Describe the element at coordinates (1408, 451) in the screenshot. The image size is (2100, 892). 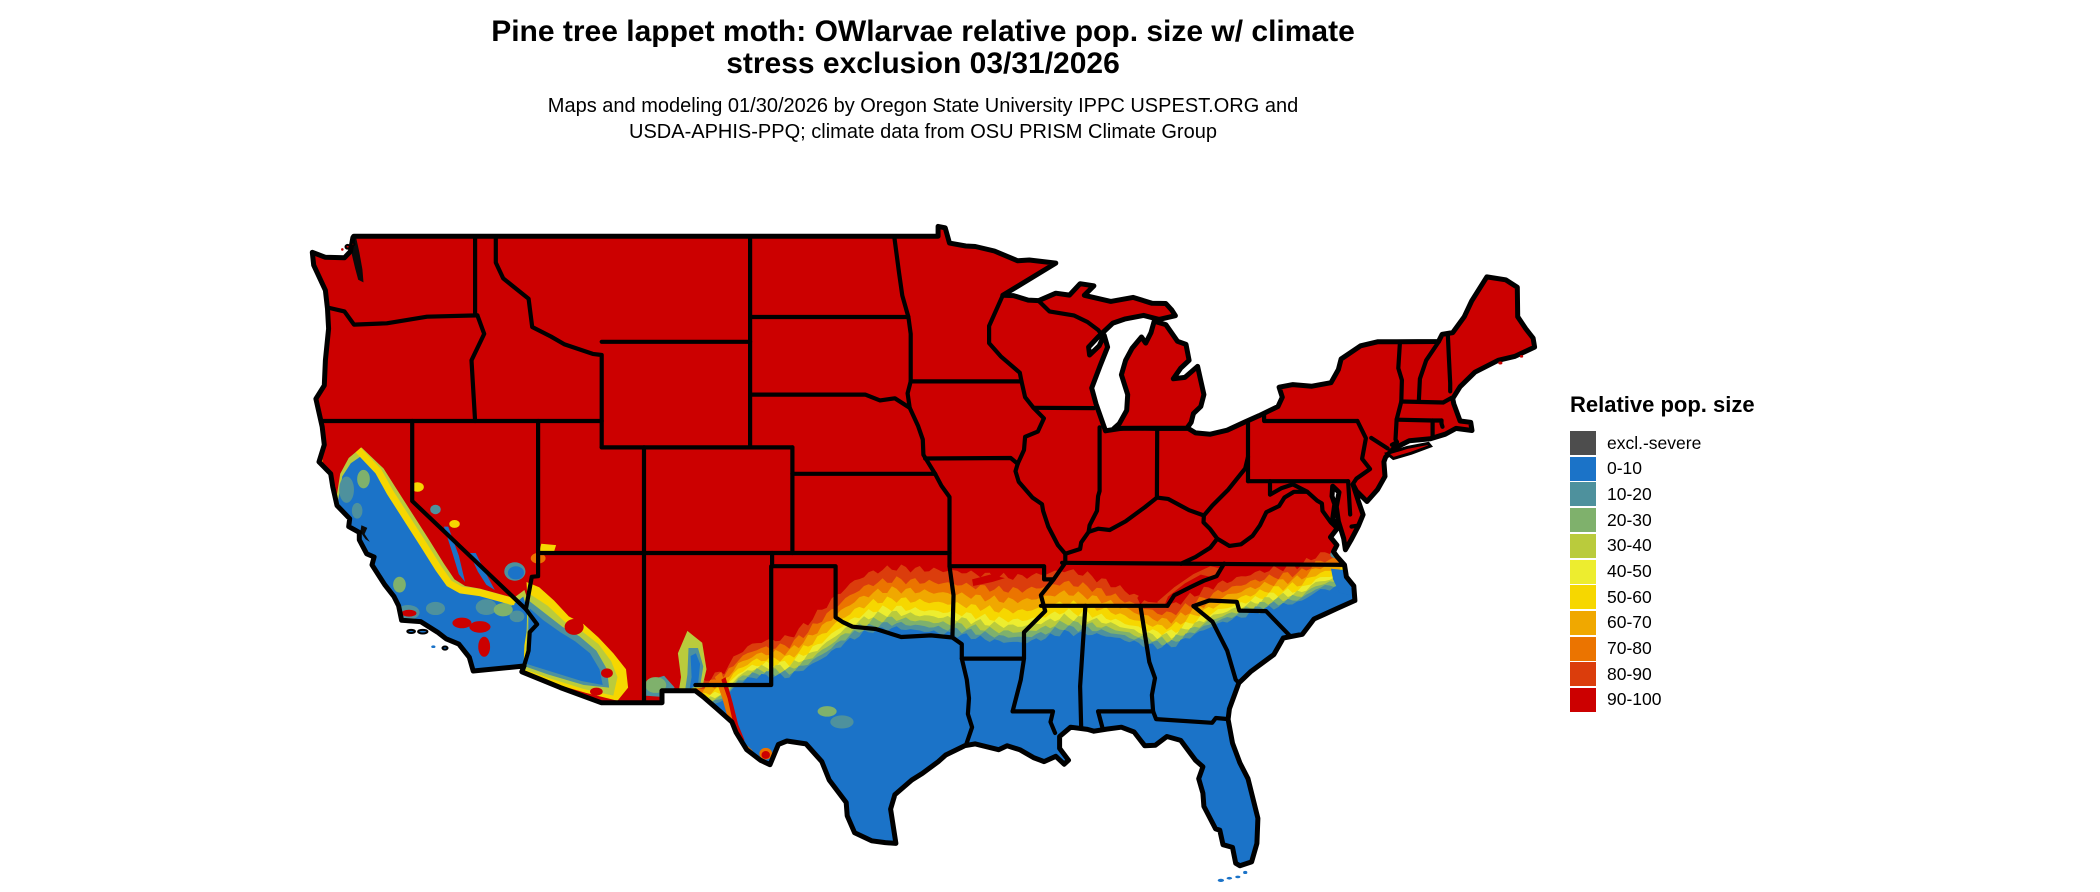
I see `long-island` at that location.